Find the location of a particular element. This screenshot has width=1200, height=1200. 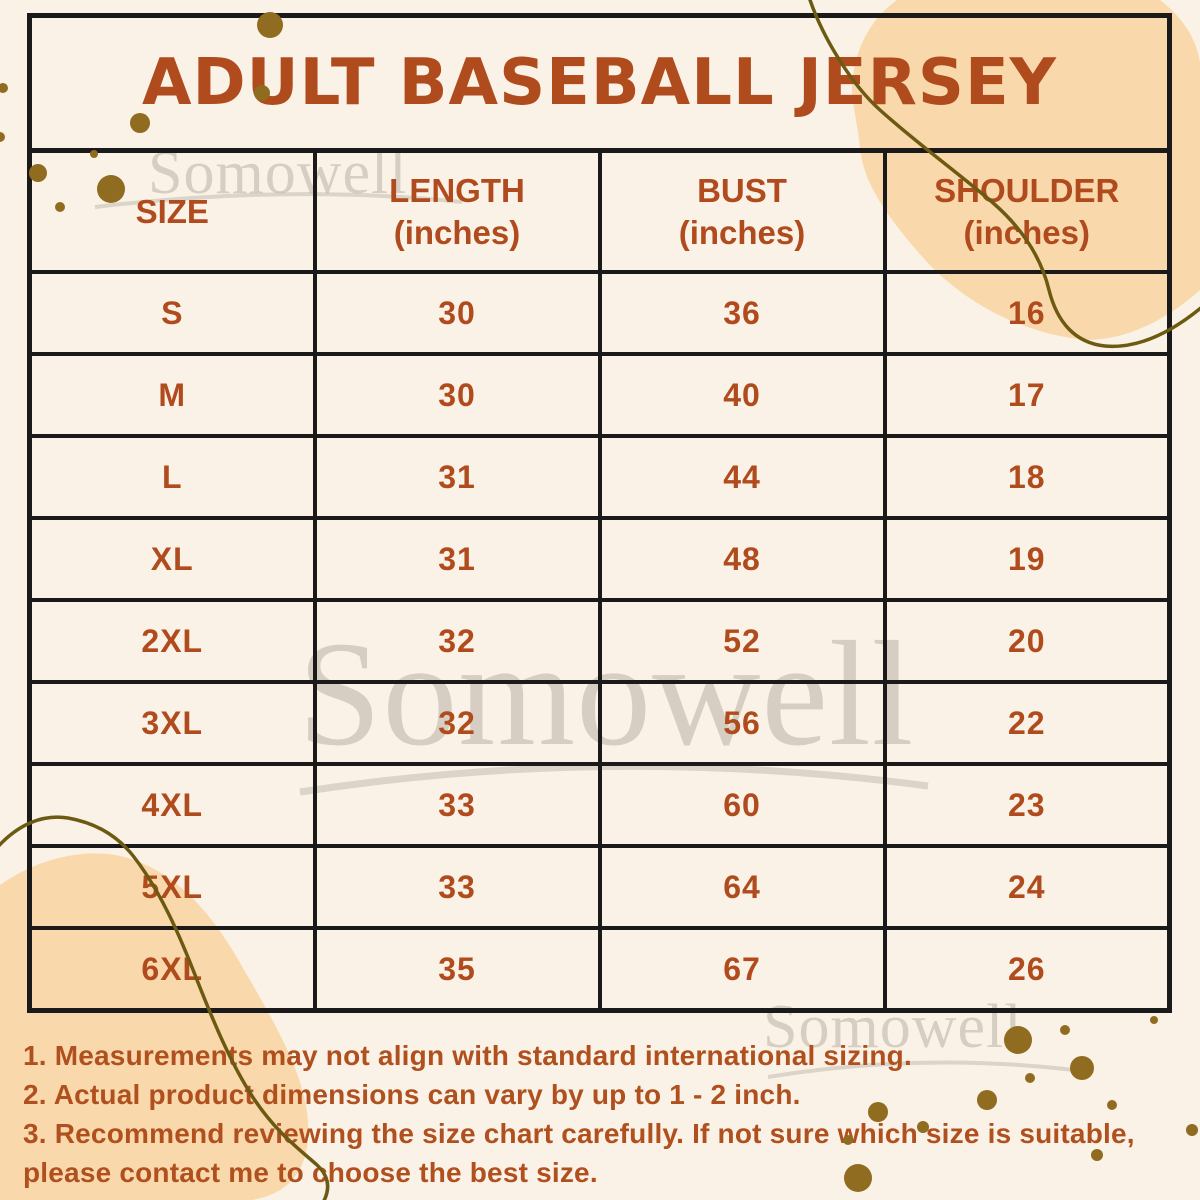

size-cell: 4XL is located at coordinates (172, 805).